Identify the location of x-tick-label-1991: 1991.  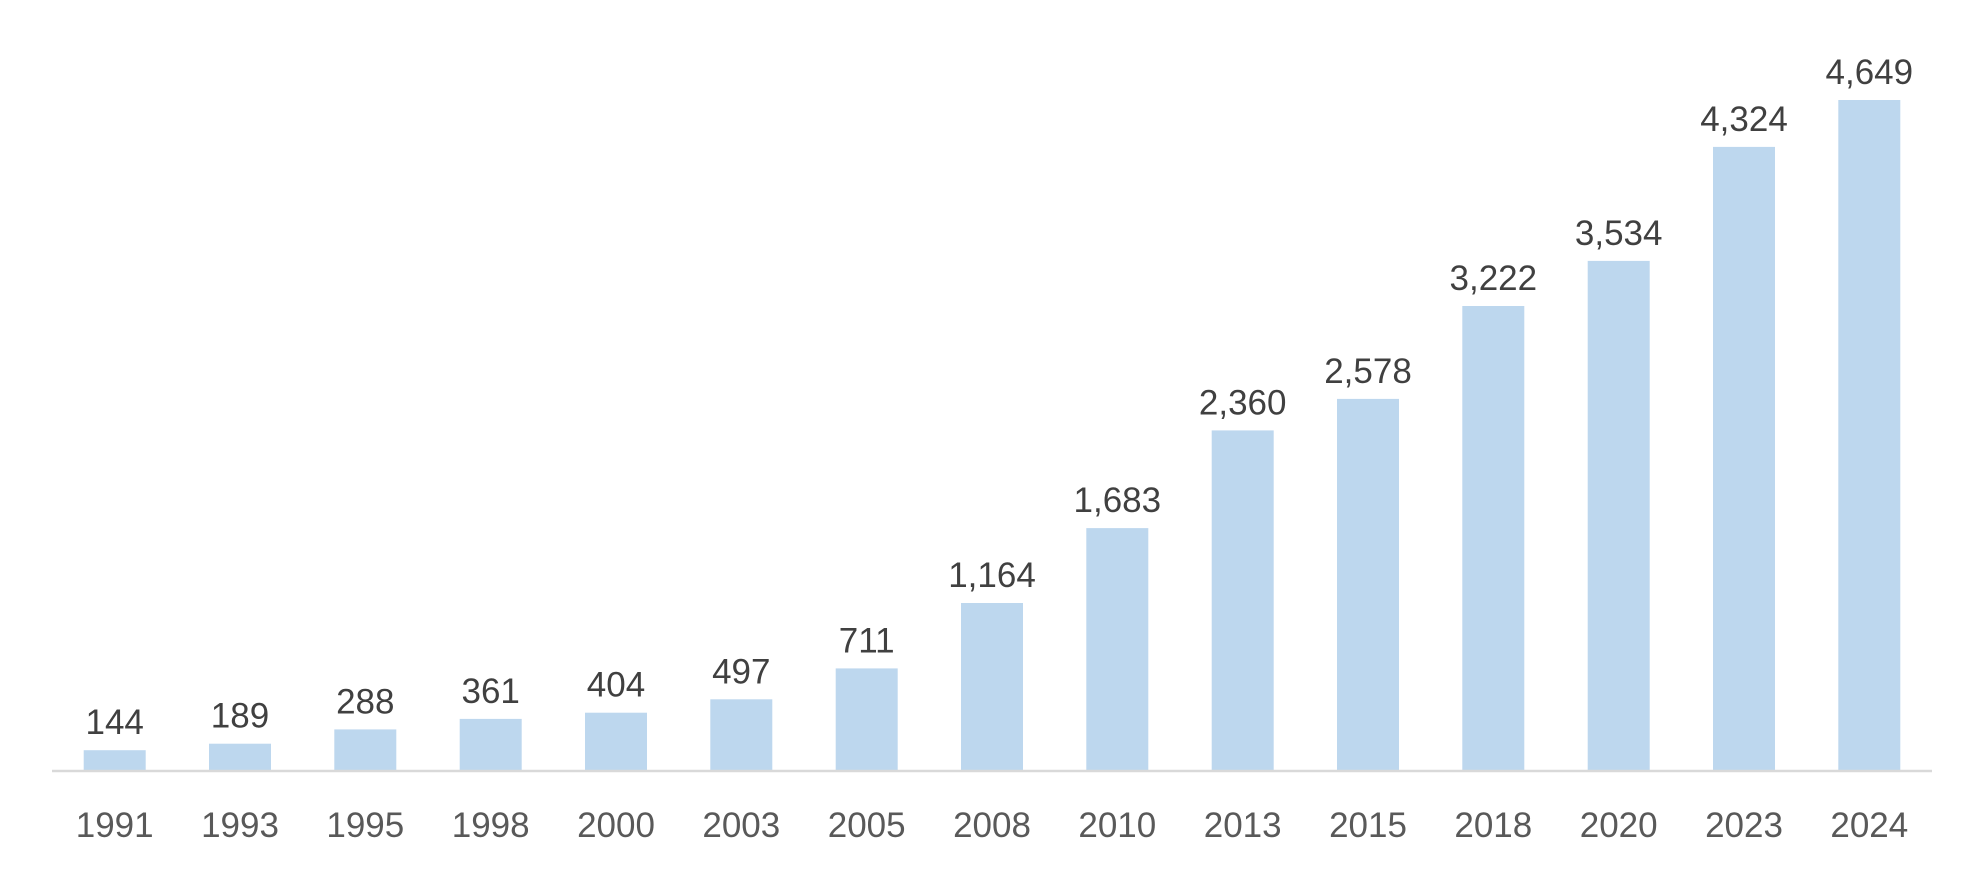
(115, 825).